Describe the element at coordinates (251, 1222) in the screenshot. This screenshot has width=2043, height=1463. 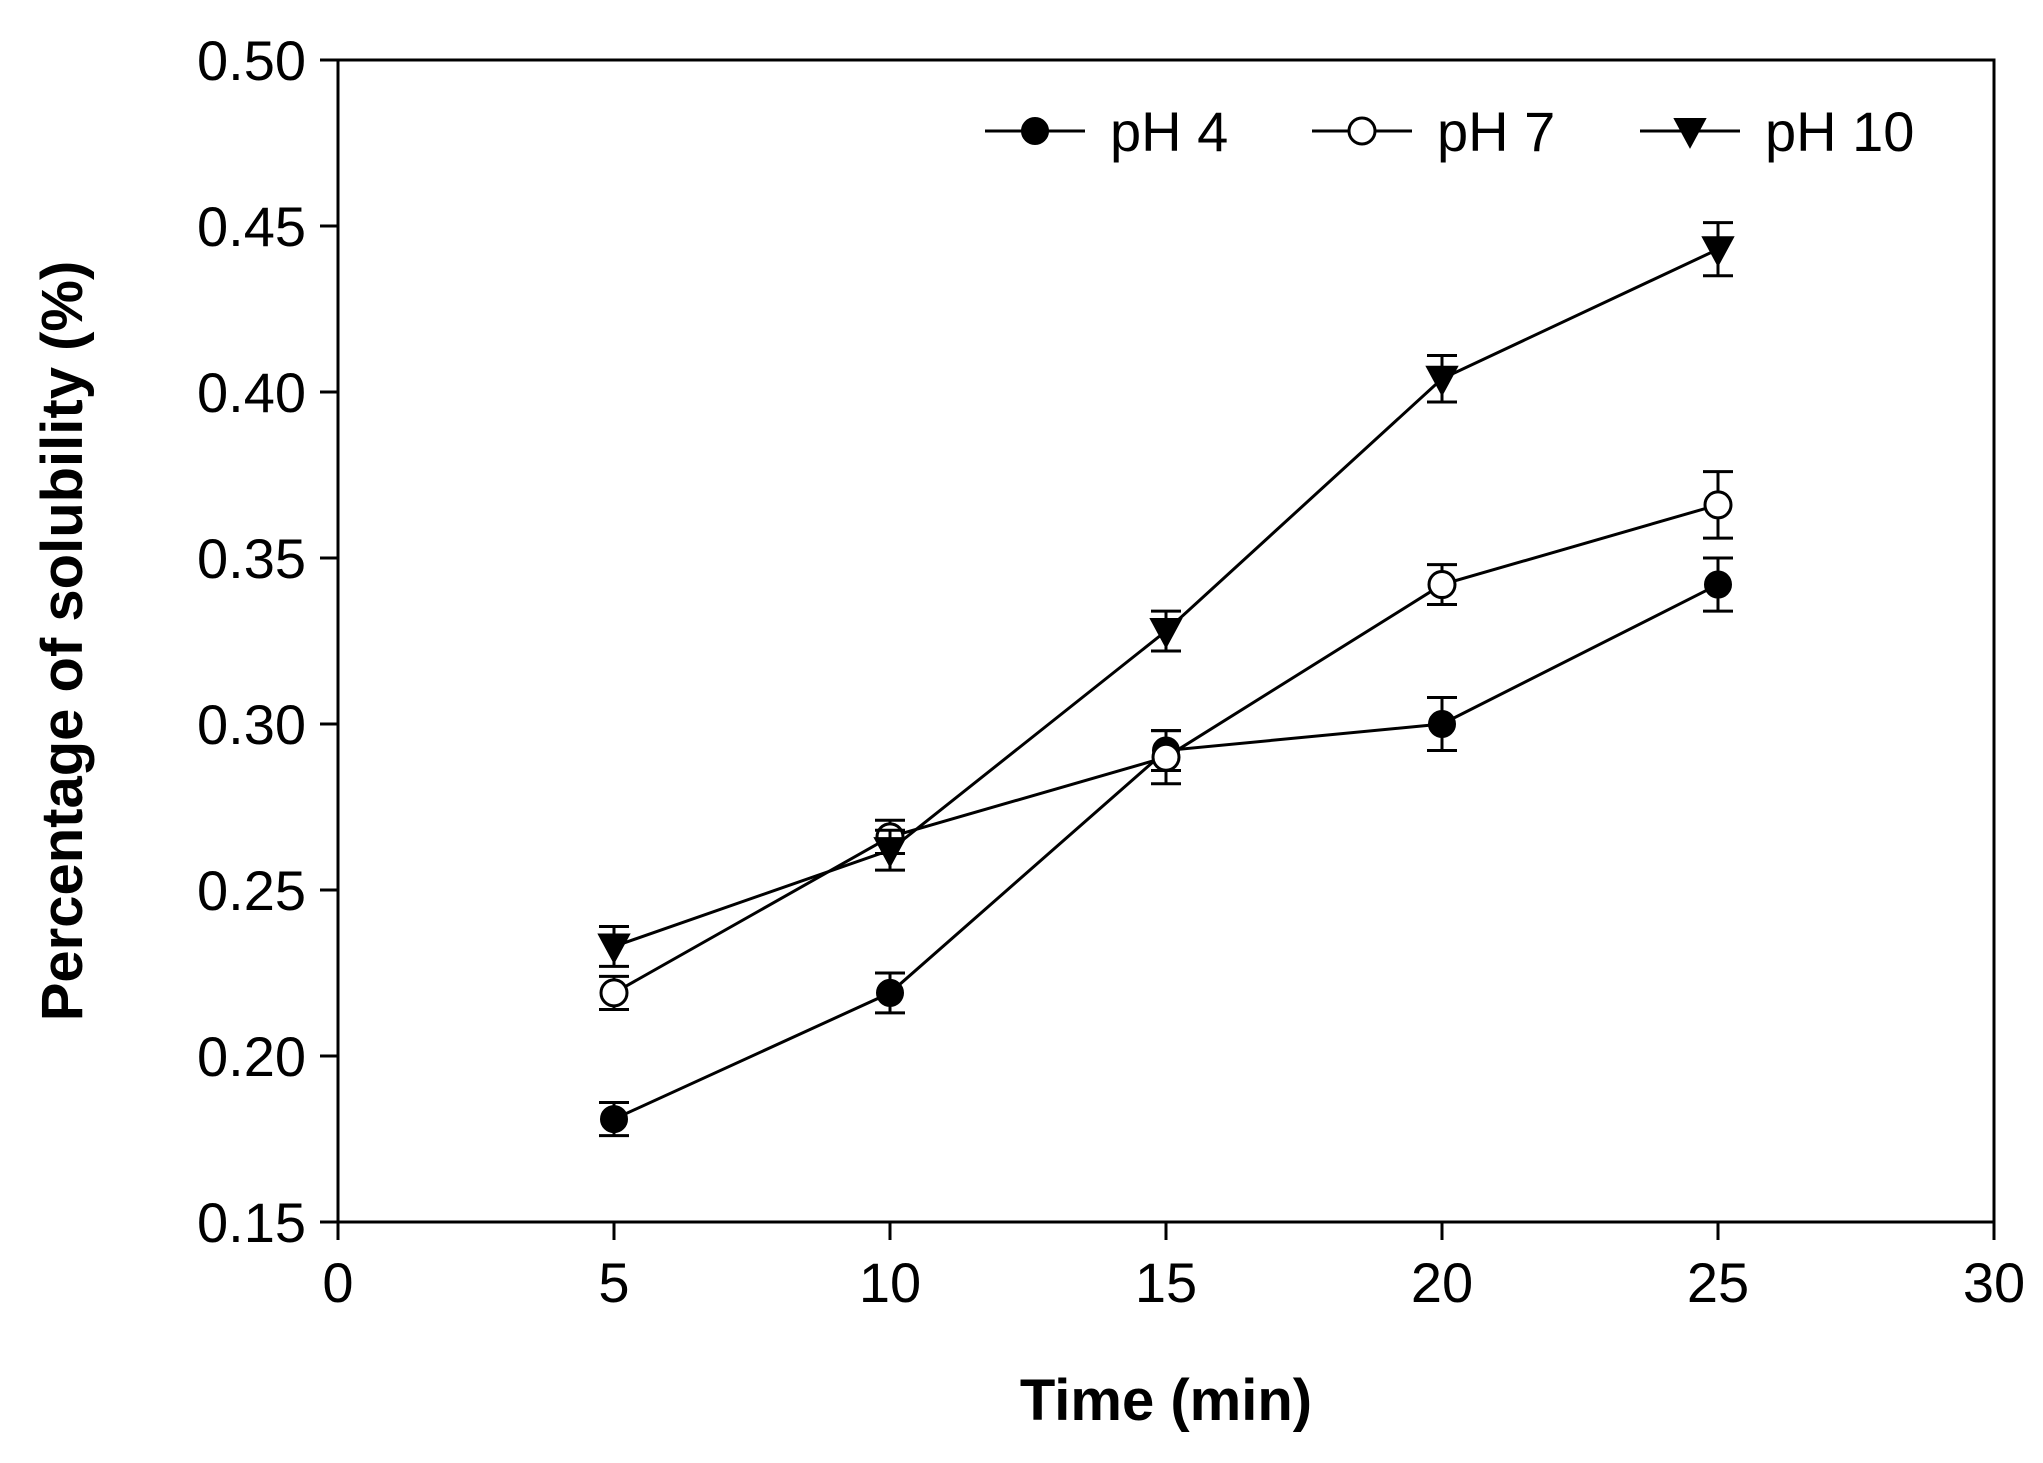
I see `y-tick-label: 0.15` at that location.